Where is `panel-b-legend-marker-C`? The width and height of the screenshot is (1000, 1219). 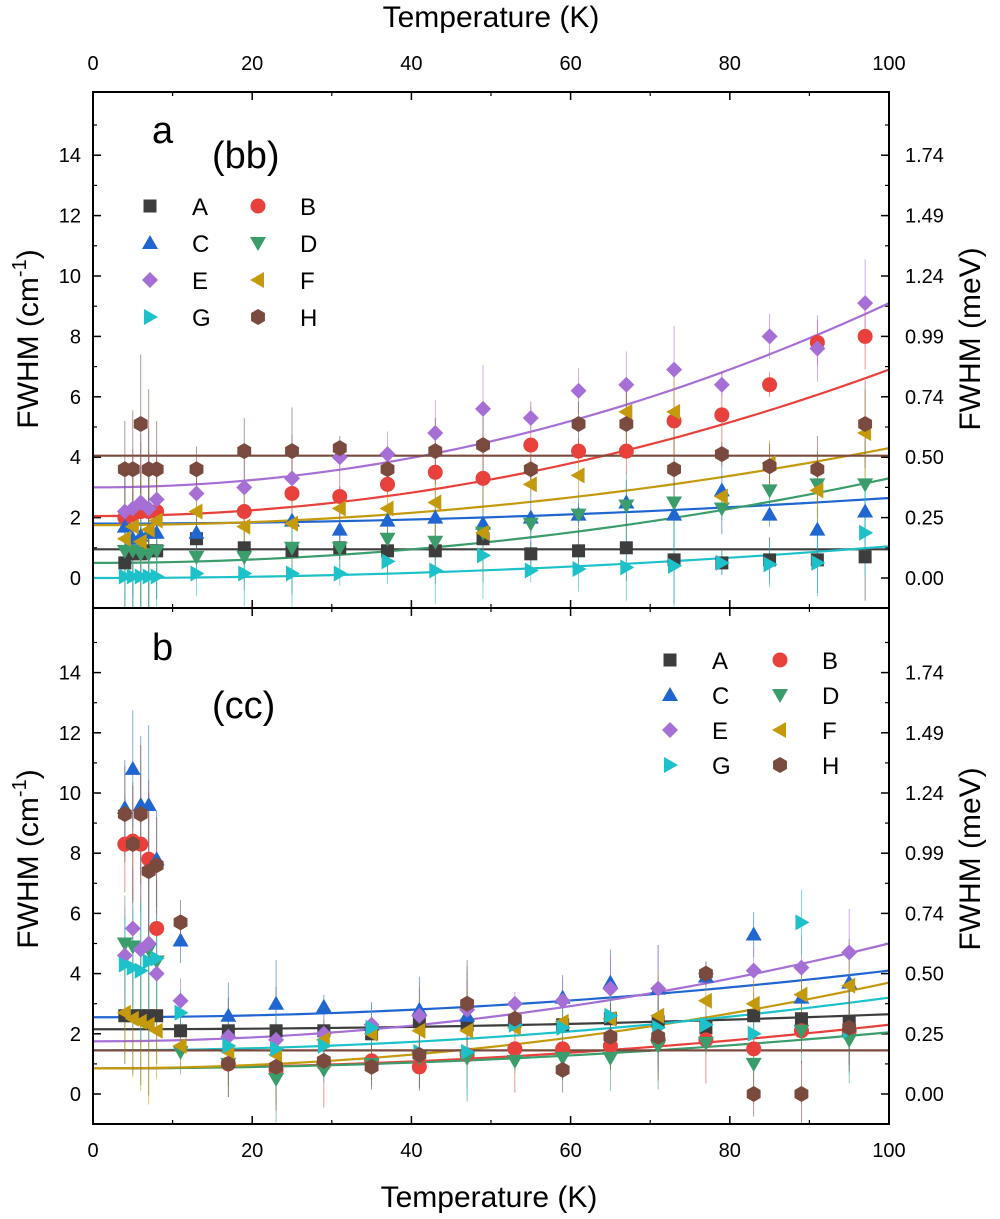
panel-b-legend-marker-C is located at coordinates (670, 694).